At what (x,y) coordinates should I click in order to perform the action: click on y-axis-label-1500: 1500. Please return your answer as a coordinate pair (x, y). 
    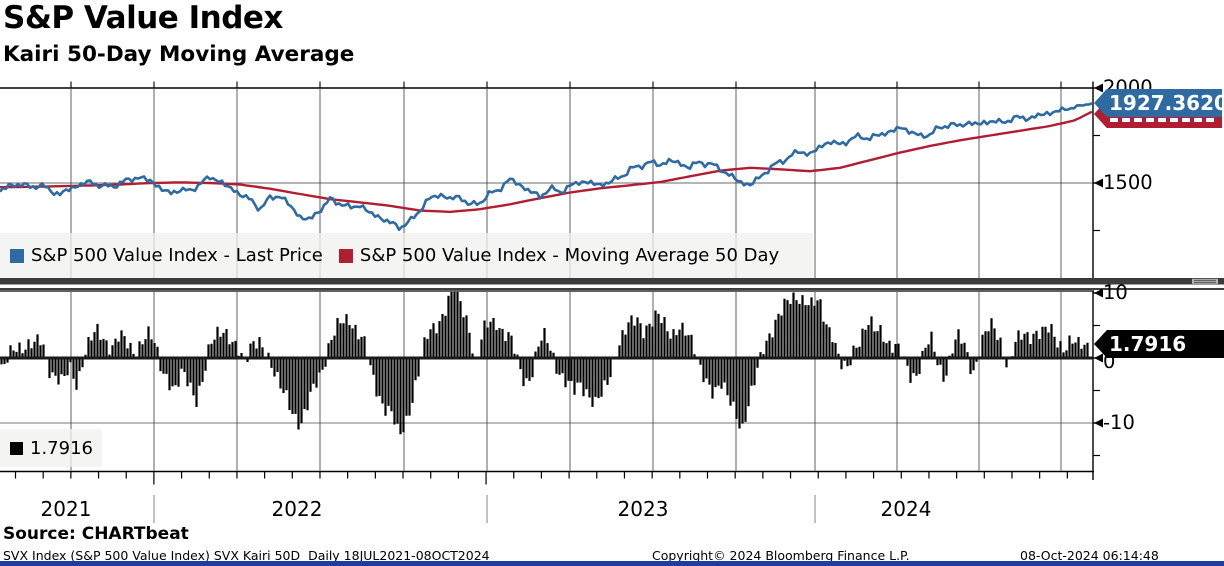
    Looking at the image, I should click on (1128, 182).